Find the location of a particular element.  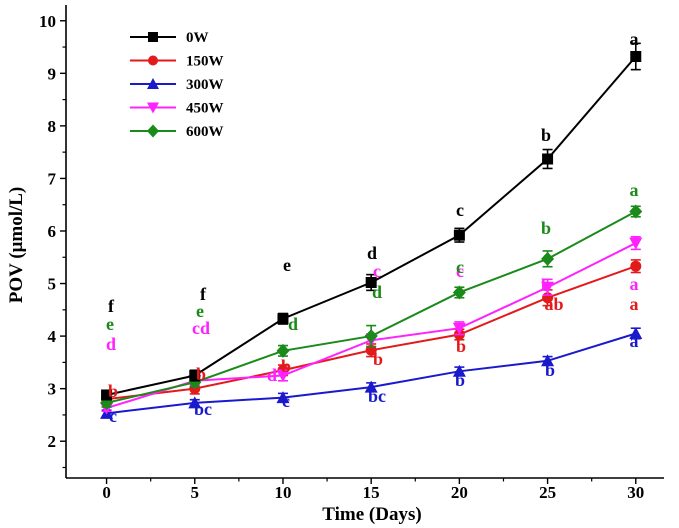

x-tick-label: 5 is located at coordinates (195, 492).